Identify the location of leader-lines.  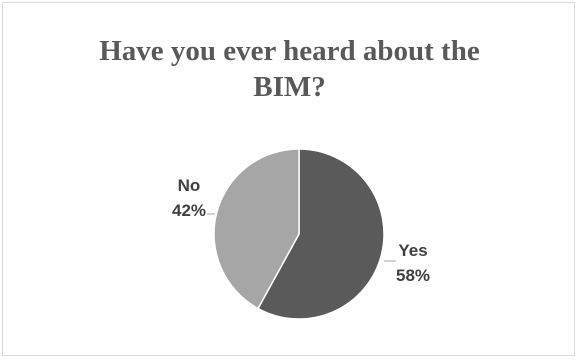
(301, 237).